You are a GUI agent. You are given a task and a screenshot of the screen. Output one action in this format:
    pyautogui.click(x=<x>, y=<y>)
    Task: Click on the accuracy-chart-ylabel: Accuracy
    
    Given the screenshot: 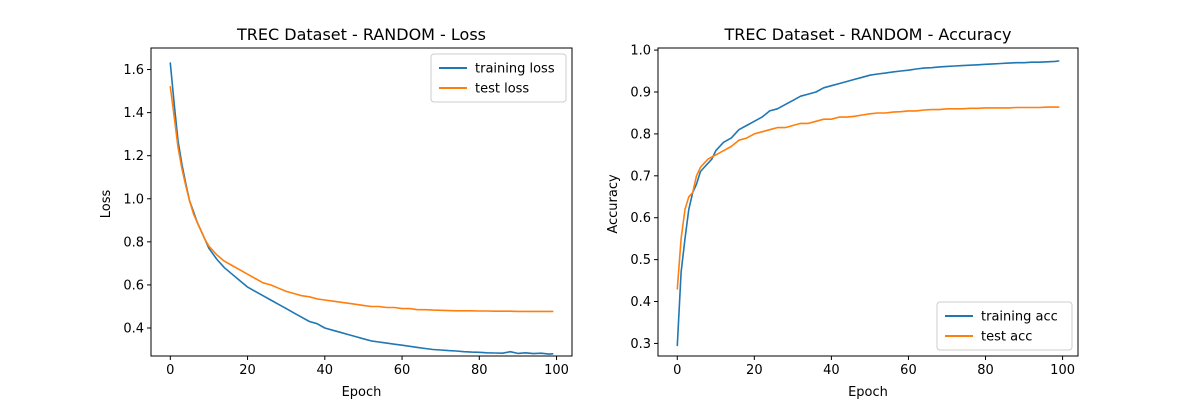 What is the action you would take?
    pyautogui.click(x=613, y=204)
    